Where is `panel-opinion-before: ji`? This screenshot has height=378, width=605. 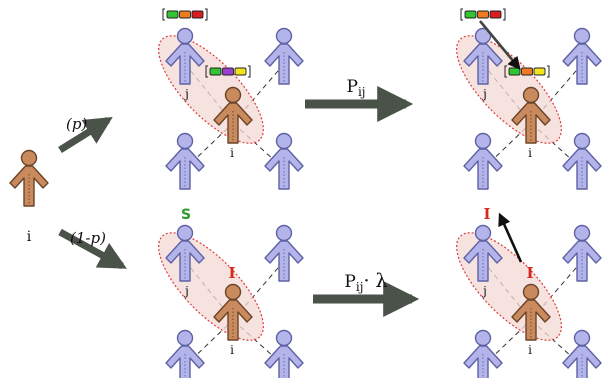 panel-opinion-before: ji is located at coordinates (231, 99).